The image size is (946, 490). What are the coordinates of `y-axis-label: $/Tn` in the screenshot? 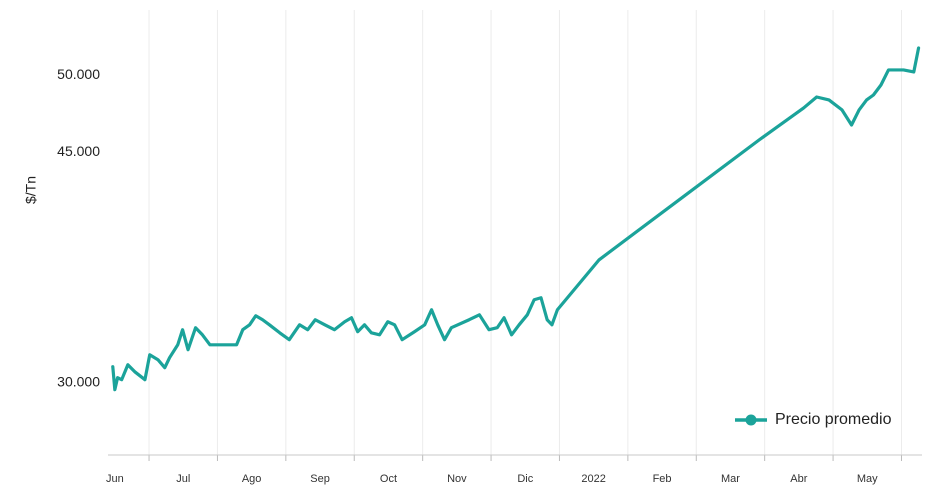 It's located at (31, 190).